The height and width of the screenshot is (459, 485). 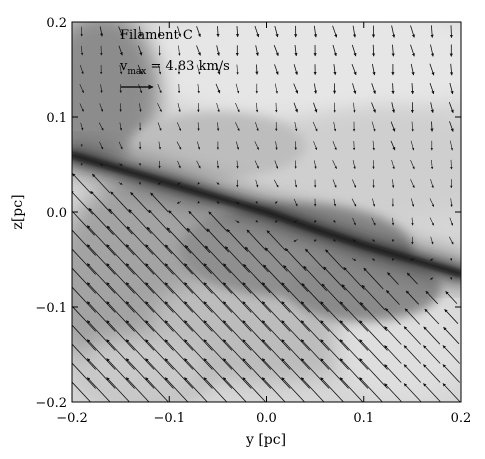 What do you see at coordinates (174, 68) in the screenshot?
I see `reference-vector-label: vmax = 4.83 km/s` at bounding box center [174, 68].